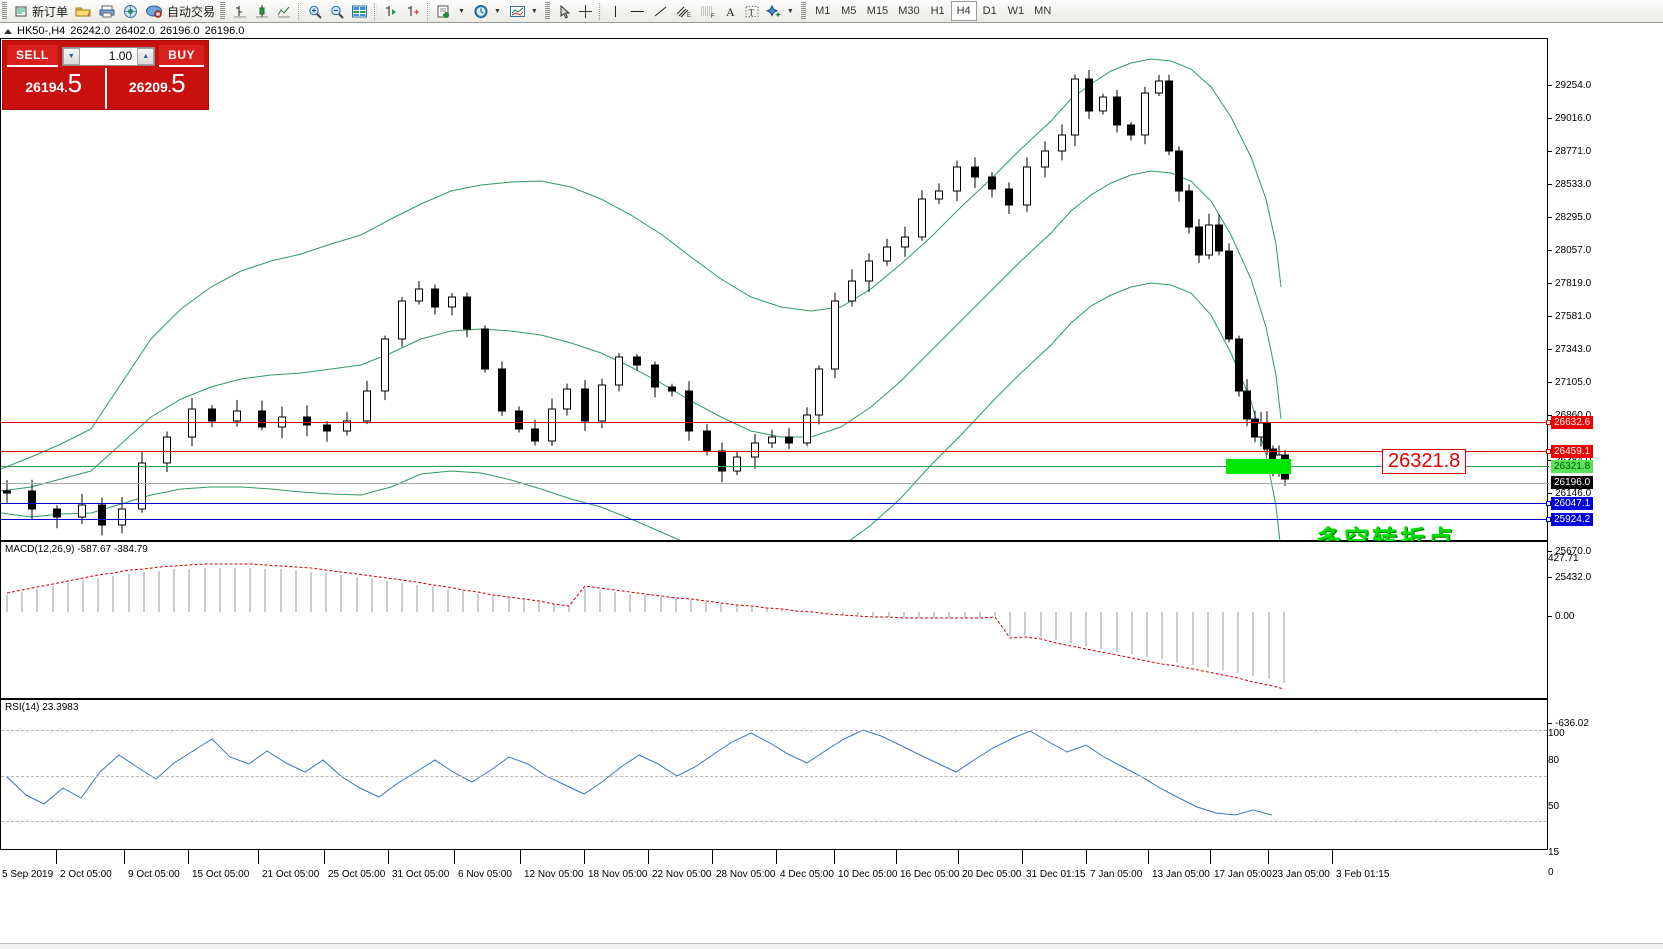 This screenshot has height=949, width=1663. What do you see at coordinates (909, 11) in the screenshot?
I see `timeframe-m30: M30` at bounding box center [909, 11].